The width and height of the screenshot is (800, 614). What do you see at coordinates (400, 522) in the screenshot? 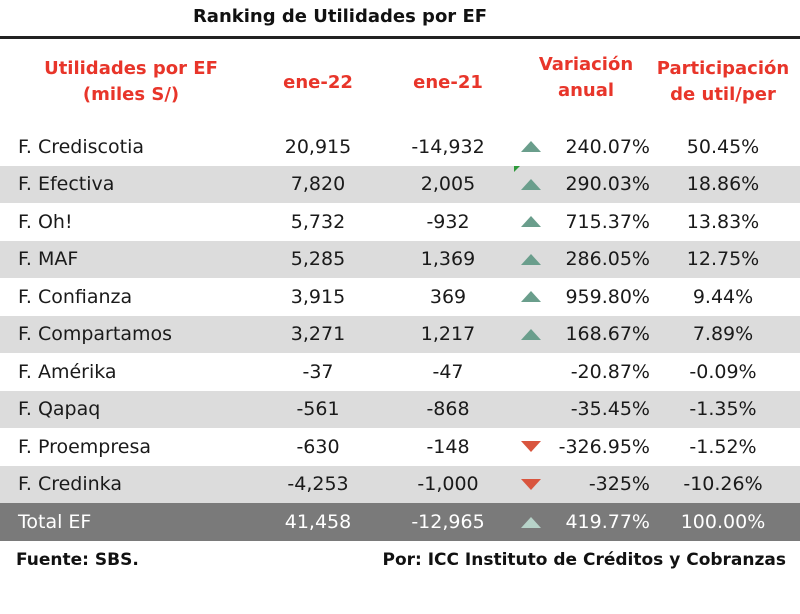
I see `total-row: Total EF 41,458 -12,965 419.77% 100.00%` at bounding box center [400, 522].